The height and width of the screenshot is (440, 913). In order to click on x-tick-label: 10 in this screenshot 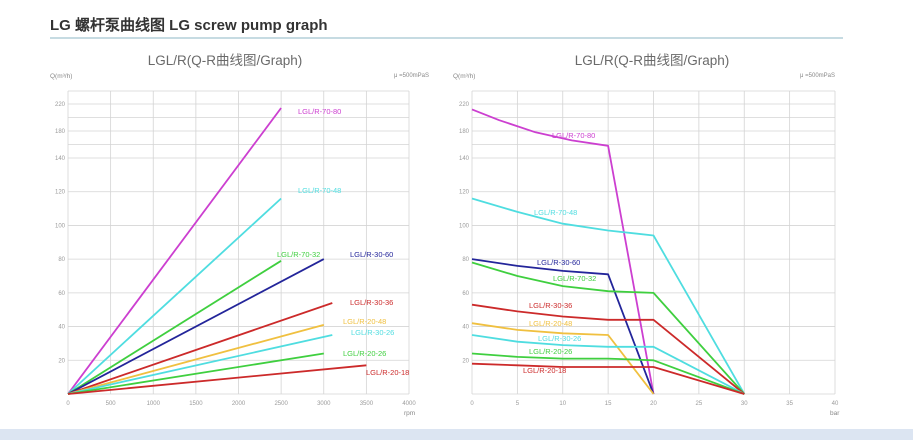, I will do `click(562, 404)`.